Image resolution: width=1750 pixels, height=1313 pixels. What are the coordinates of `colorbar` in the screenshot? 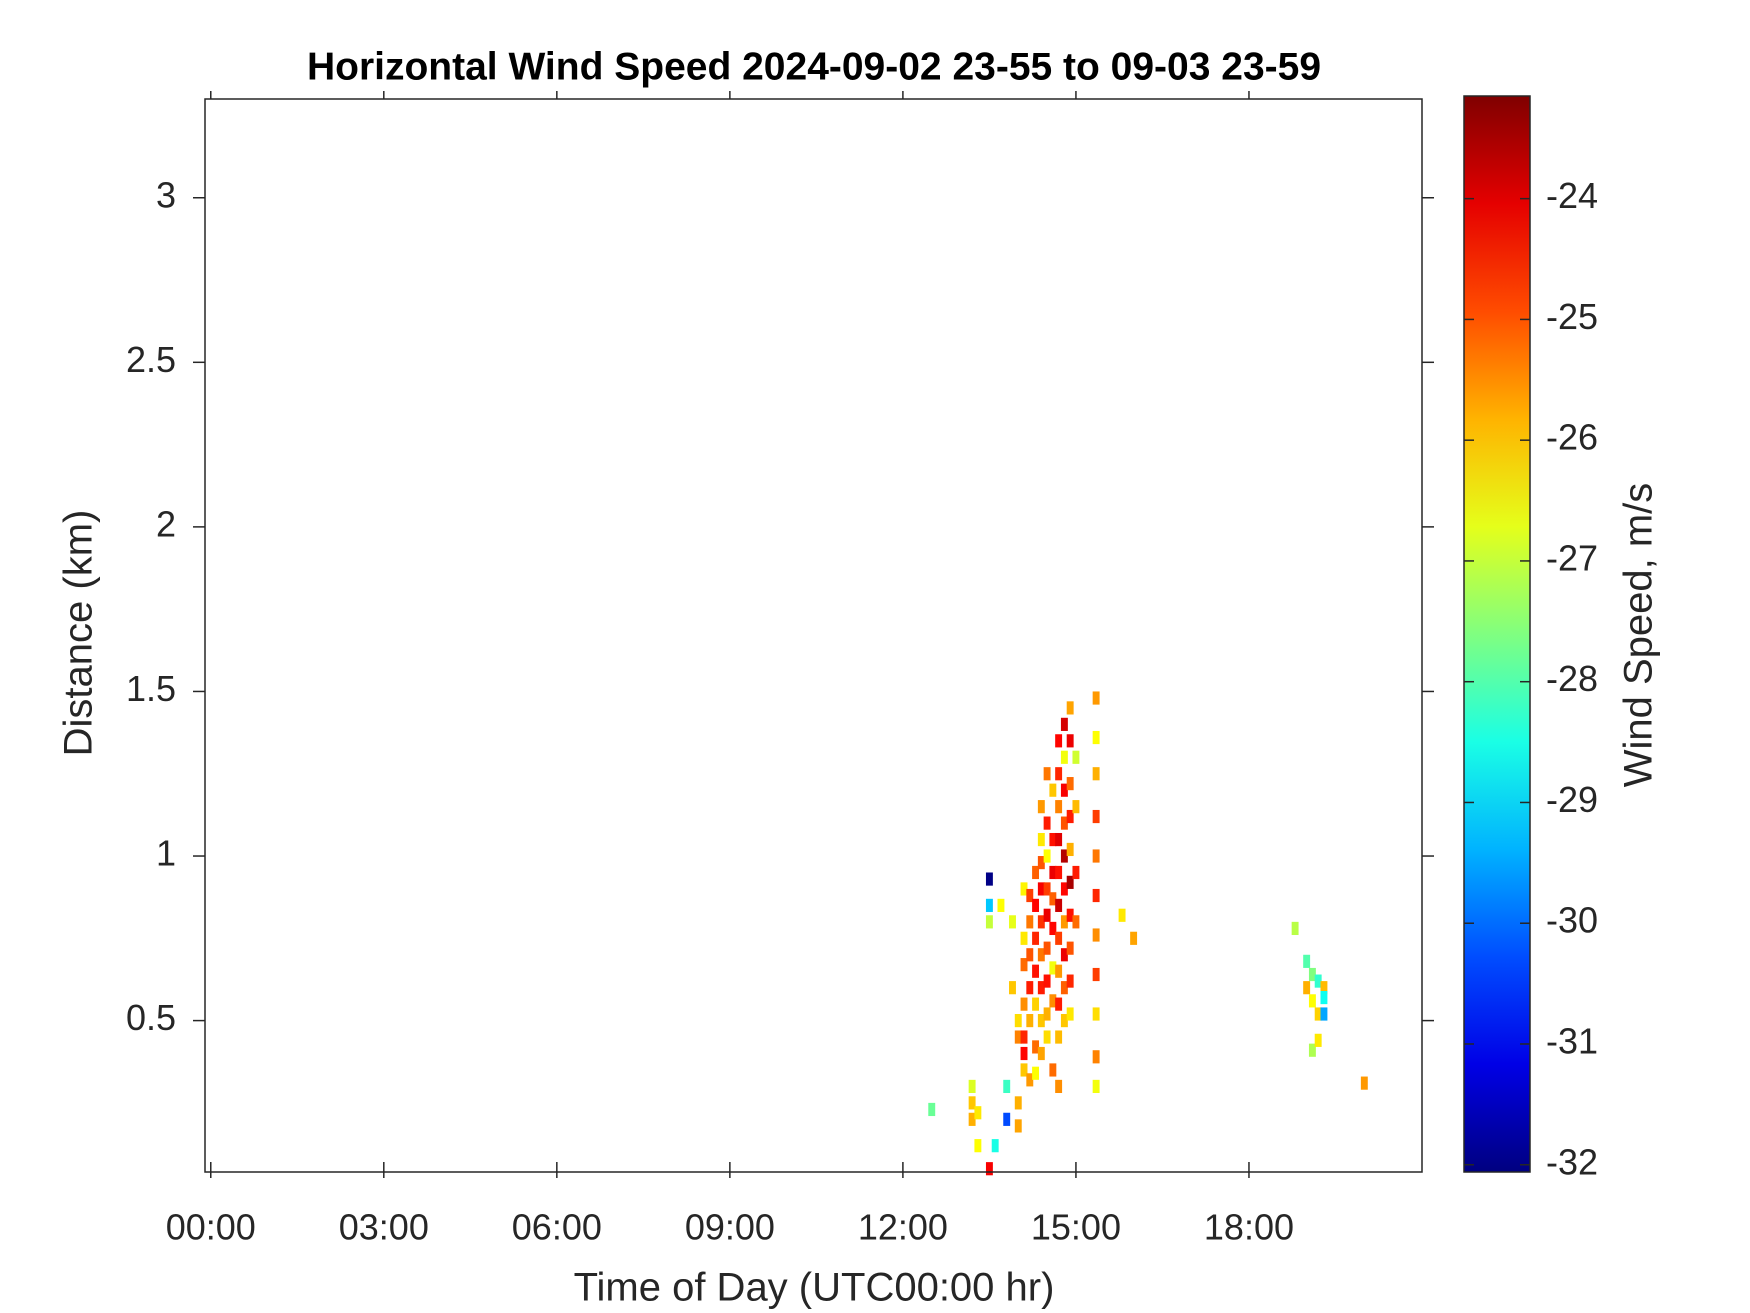 It's located at (1497, 634).